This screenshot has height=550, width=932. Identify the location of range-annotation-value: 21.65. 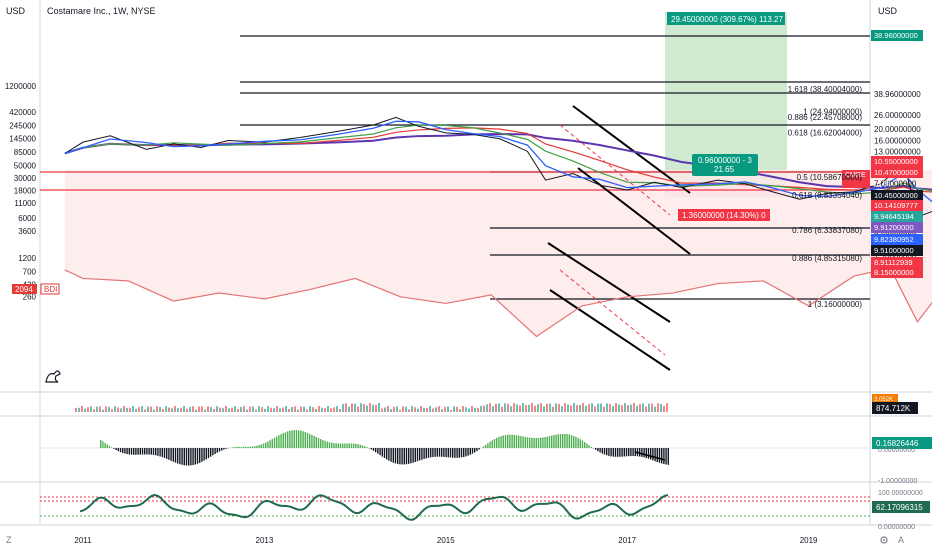
(724, 169).